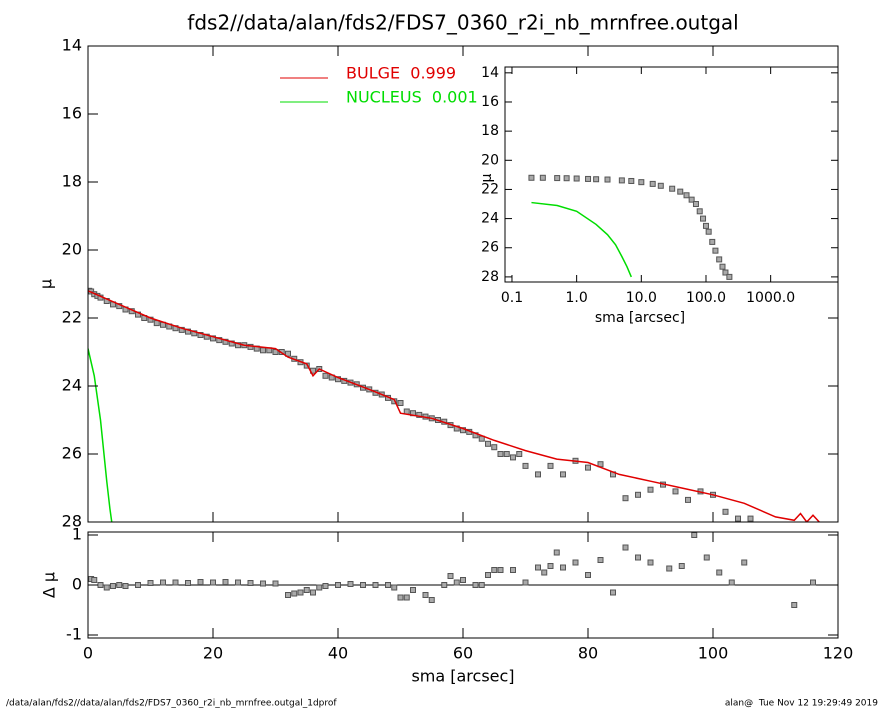 The image size is (885, 708). Describe the element at coordinates (72, 521) in the screenshot. I see `y-tick-label: 28` at that location.